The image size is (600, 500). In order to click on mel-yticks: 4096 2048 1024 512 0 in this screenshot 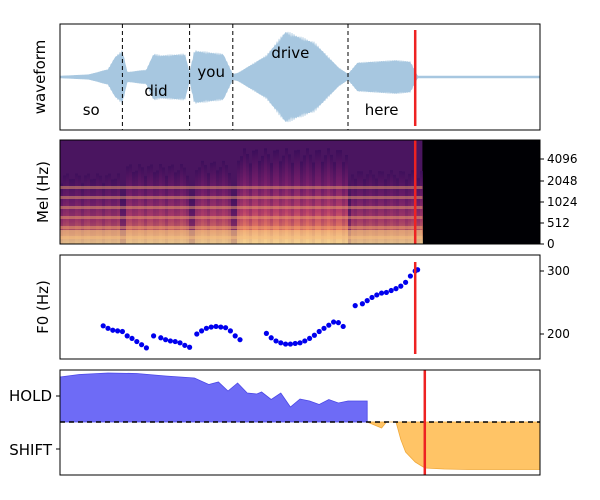, I will do `click(559, 201)`.